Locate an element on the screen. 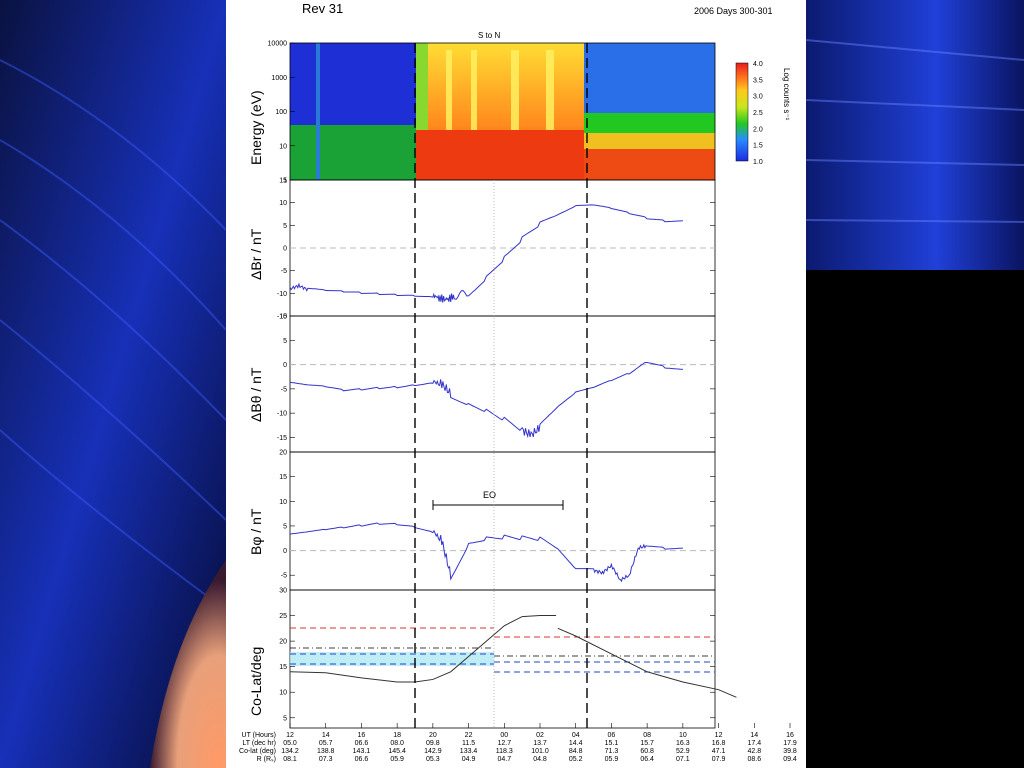  xaxis-cell: 22 is located at coordinates (469, 735).